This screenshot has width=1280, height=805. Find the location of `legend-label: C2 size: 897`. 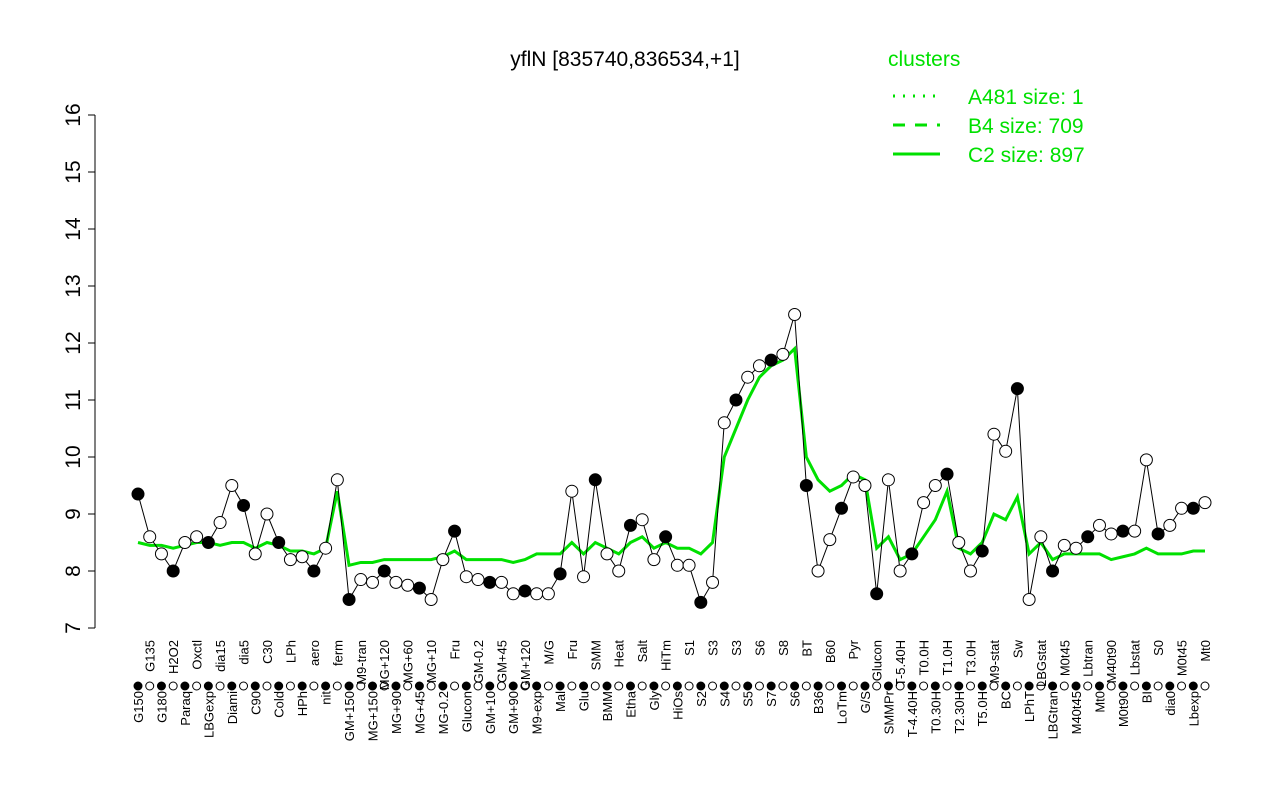

legend-label: C2 size: 897 is located at coordinates (1026, 155).